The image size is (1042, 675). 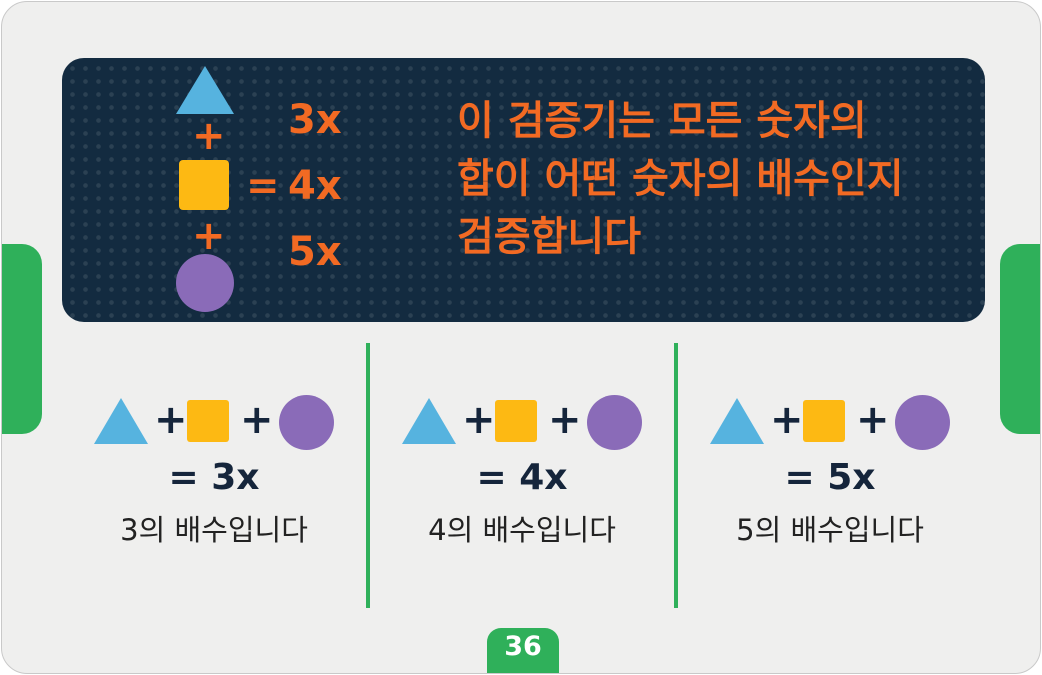 What do you see at coordinates (315, 252) in the screenshot?
I see `multiple-label: 5x` at bounding box center [315, 252].